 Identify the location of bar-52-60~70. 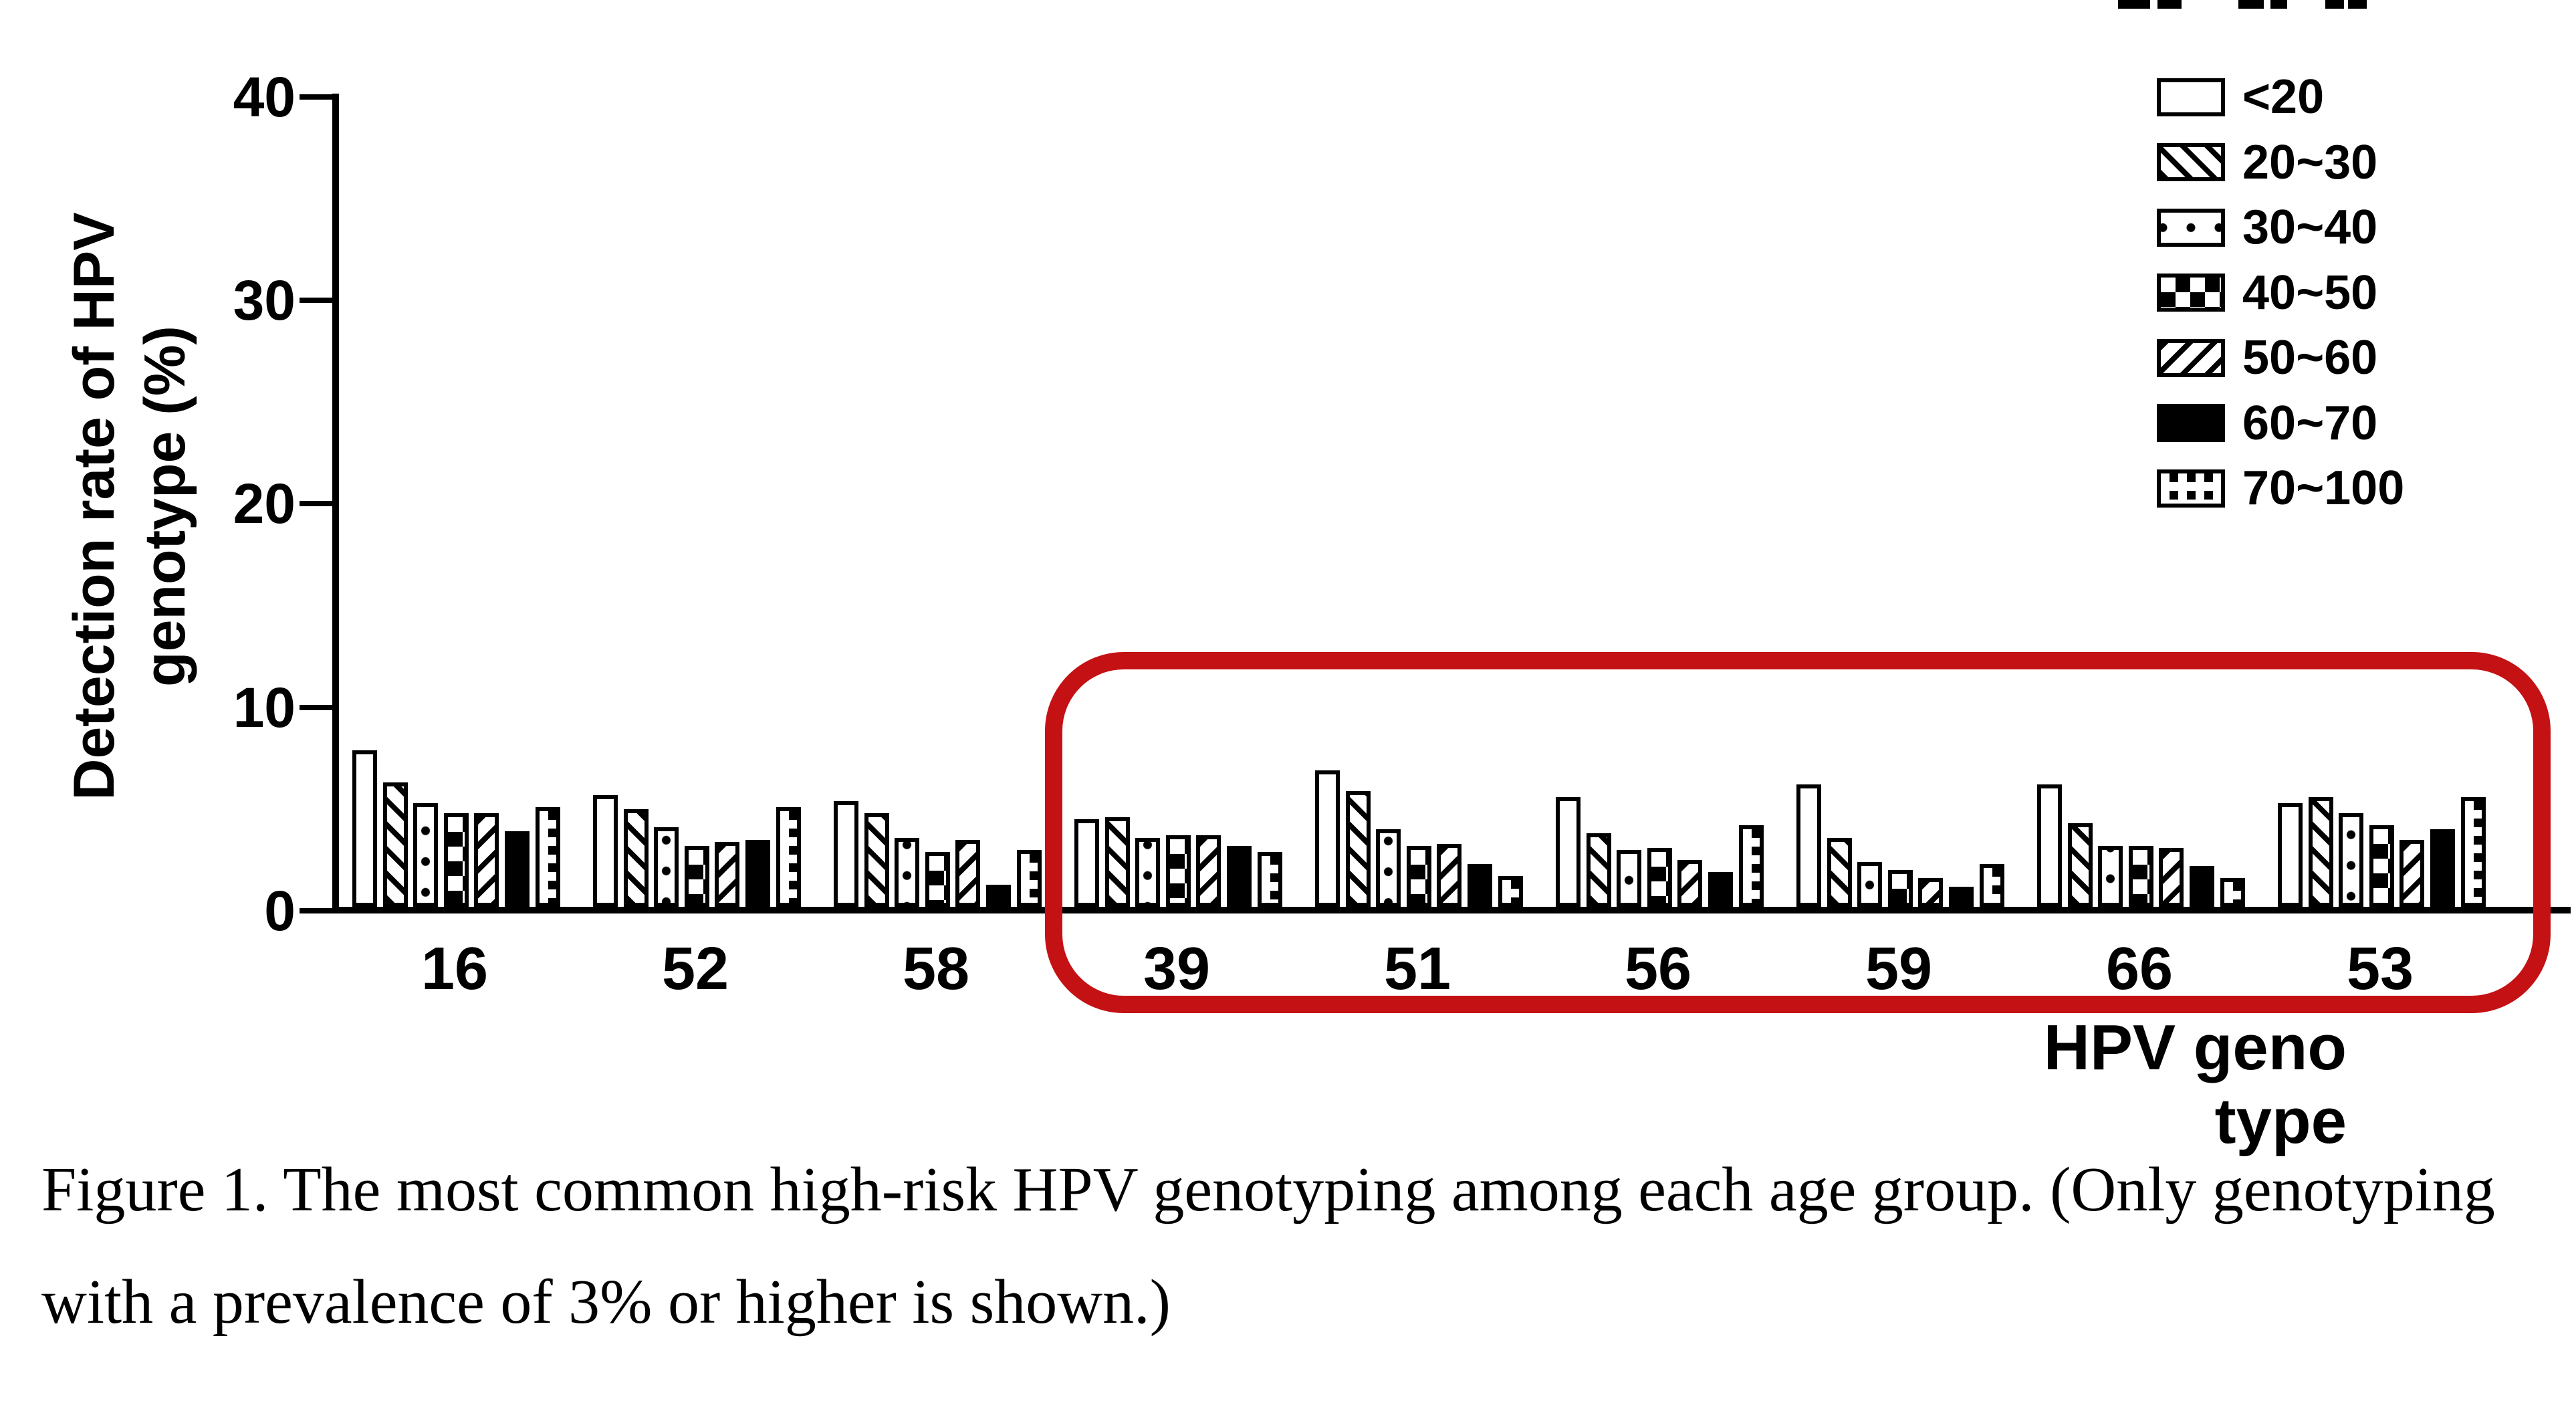
(757, 873).